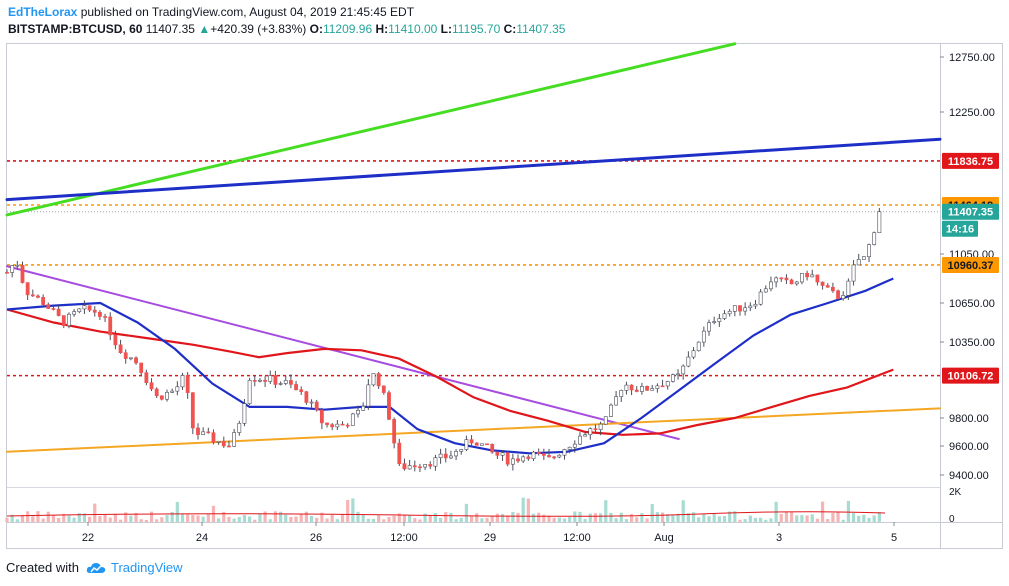 This screenshot has width=1009, height=586. What do you see at coordinates (316, 538) in the screenshot?
I see `x-tick-label: 26` at bounding box center [316, 538].